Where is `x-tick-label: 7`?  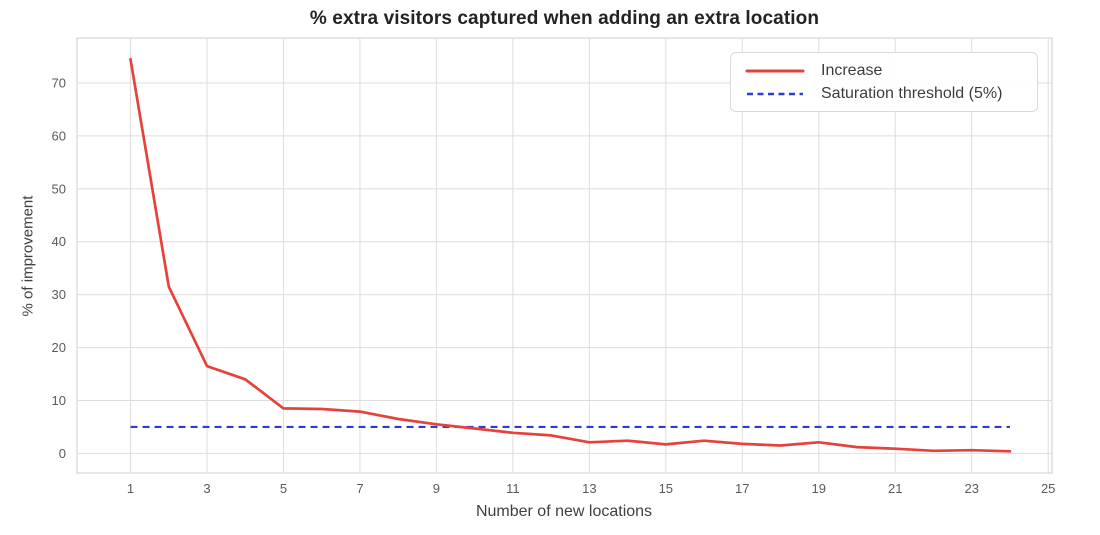 x-tick-label: 7 is located at coordinates (359, 488).